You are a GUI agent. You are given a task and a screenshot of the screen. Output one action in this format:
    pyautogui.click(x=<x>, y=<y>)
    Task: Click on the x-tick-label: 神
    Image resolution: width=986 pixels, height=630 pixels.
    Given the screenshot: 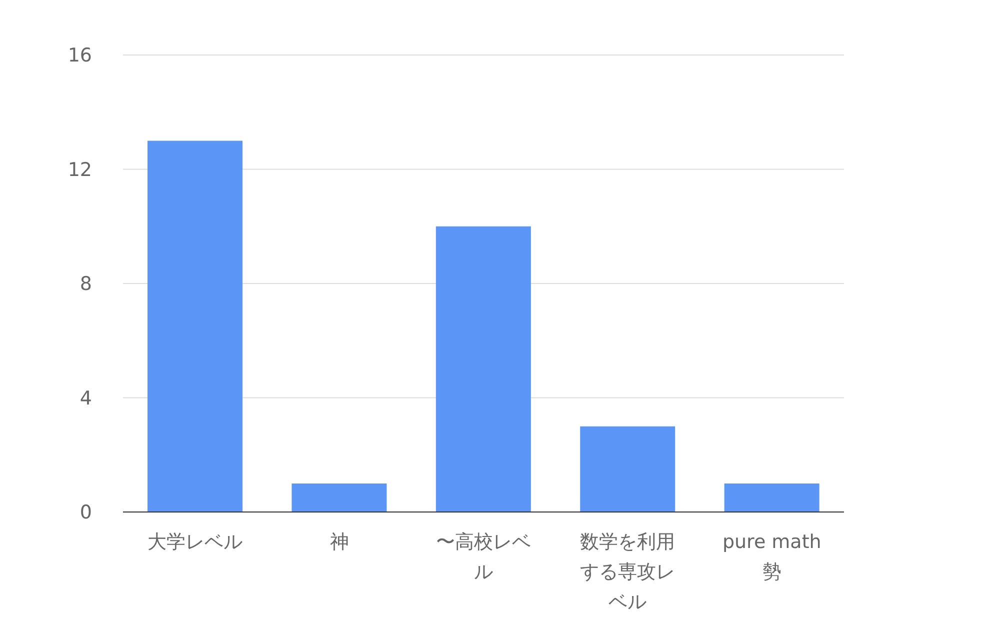 What is the action you would take?
    pyautogui.click(x=339, y=542)
    